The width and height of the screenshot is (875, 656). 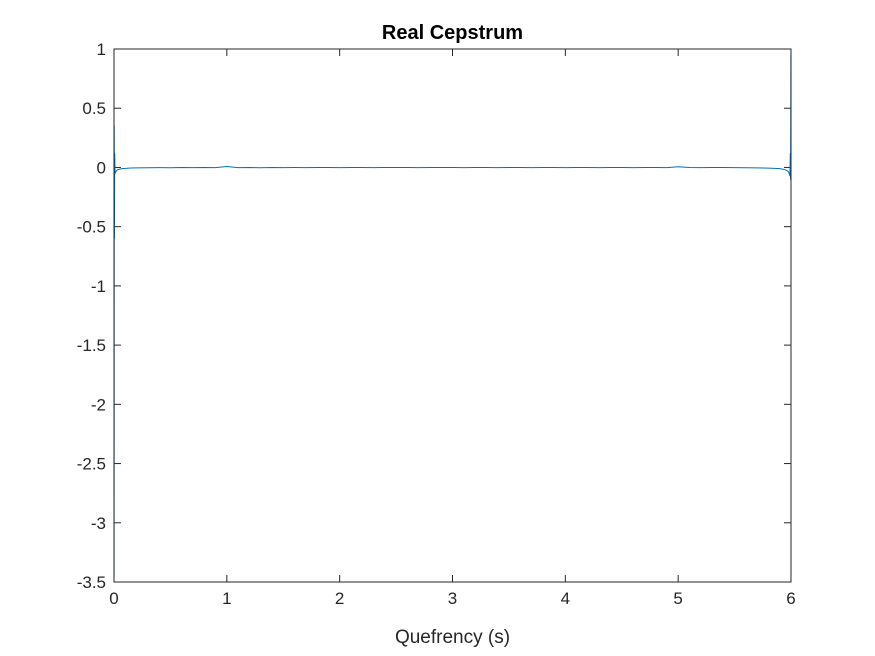 What do you see at coordinates (101, 167) in the screenshot?
I see `y-tick-label: 0` at bounding box center [101, 167].